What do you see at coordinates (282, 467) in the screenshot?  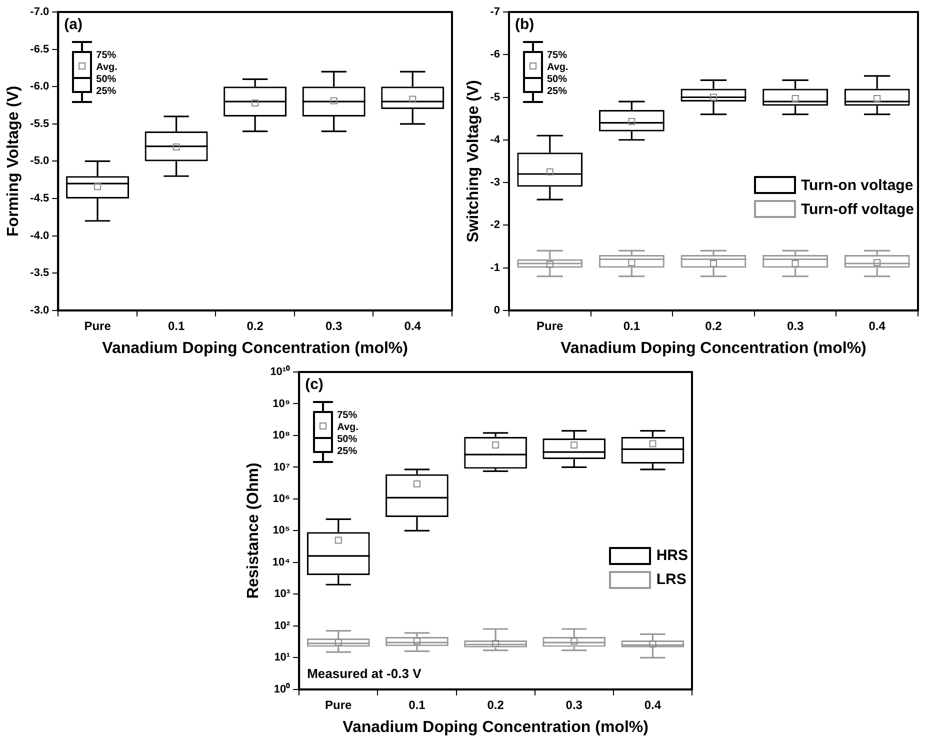 I see `y-tick-label: 10⁷` at bounding box center [282, 467].